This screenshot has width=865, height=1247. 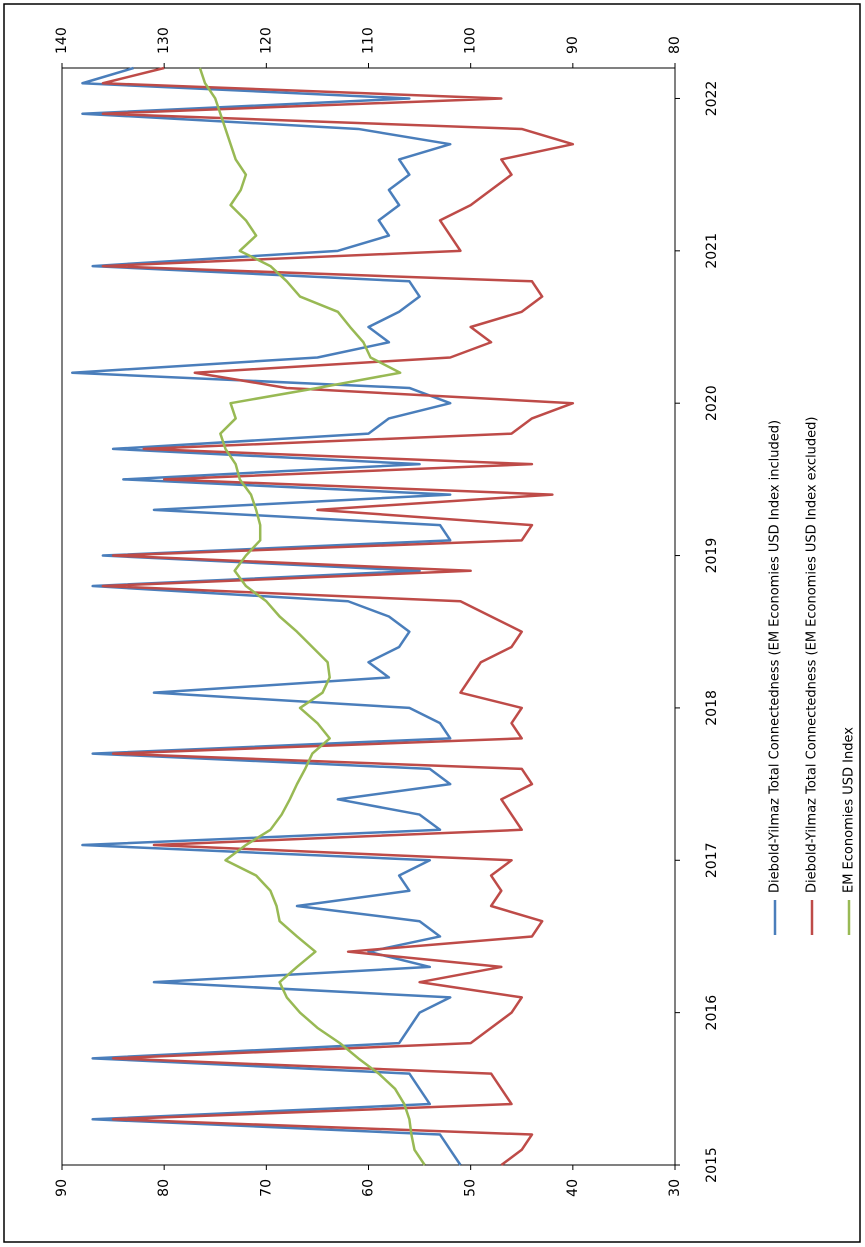 I want to click on x-tick-label: 2015, so click(x=712, y=1165).